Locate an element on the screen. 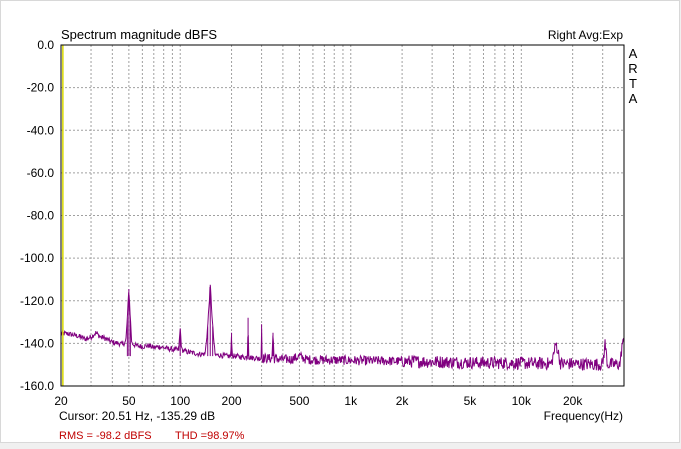 The height and width of the screenshot is (449, 681). thd-readout: THD =98.97% is located at coordinates (210, 436).